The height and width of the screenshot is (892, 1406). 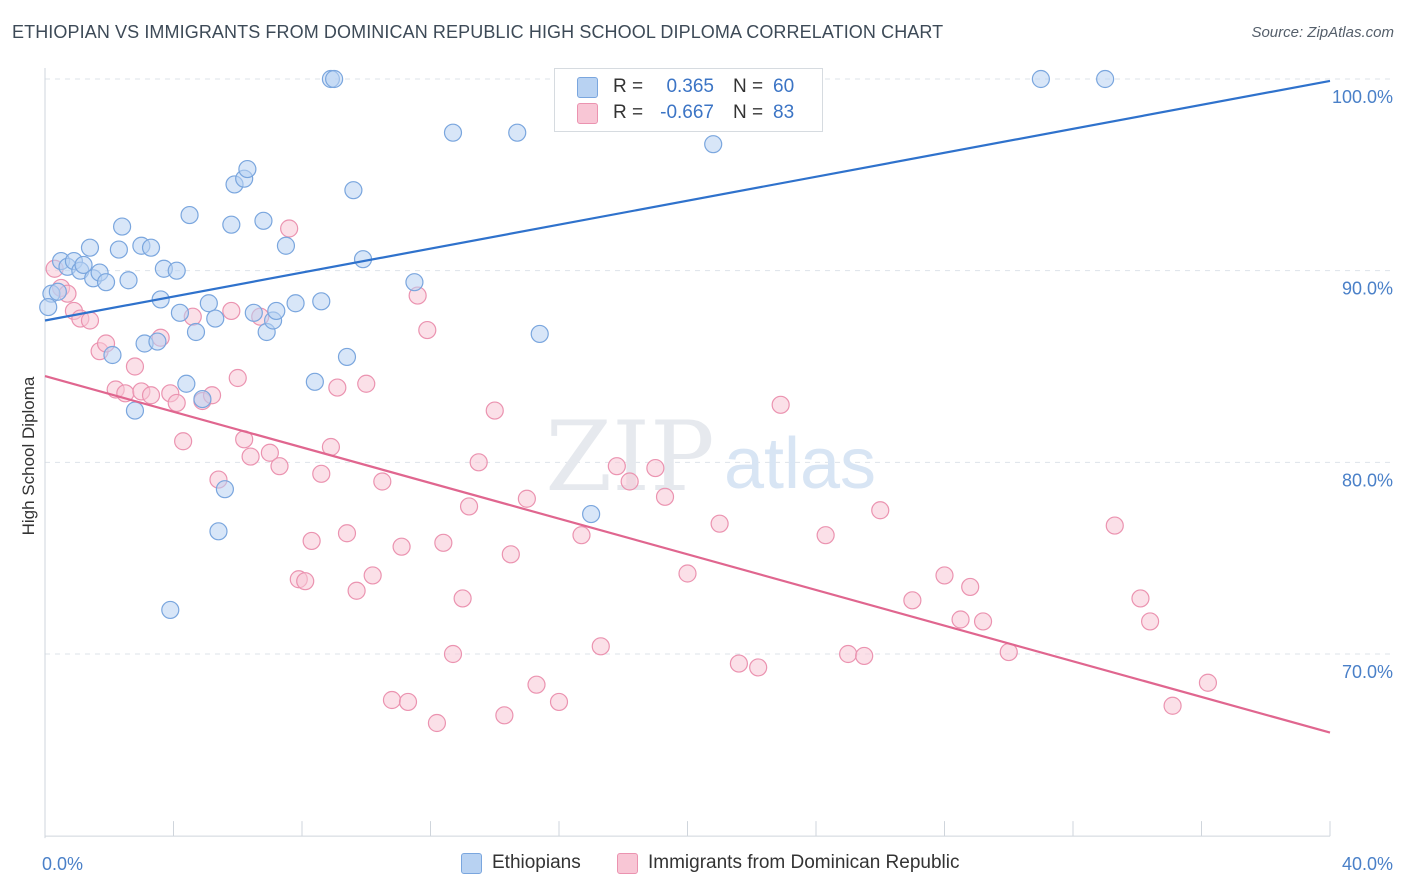 I want to click on legend-r-label: R =, so click(x=628, y=86).